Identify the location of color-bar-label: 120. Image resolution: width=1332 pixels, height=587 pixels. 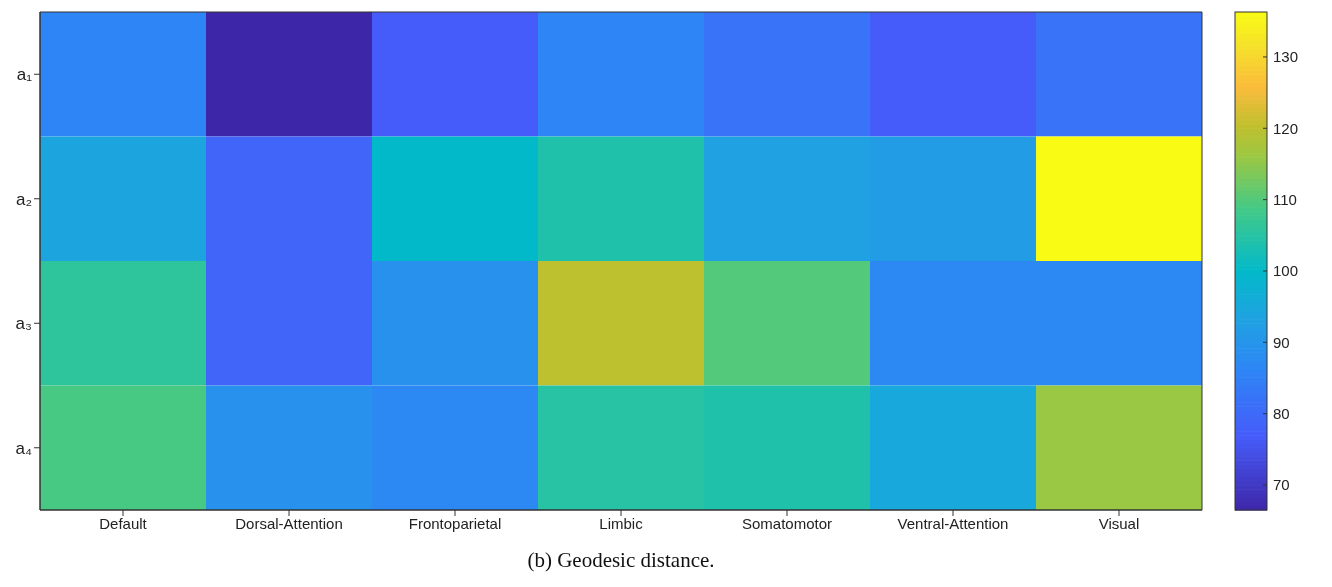
(1286, 128).